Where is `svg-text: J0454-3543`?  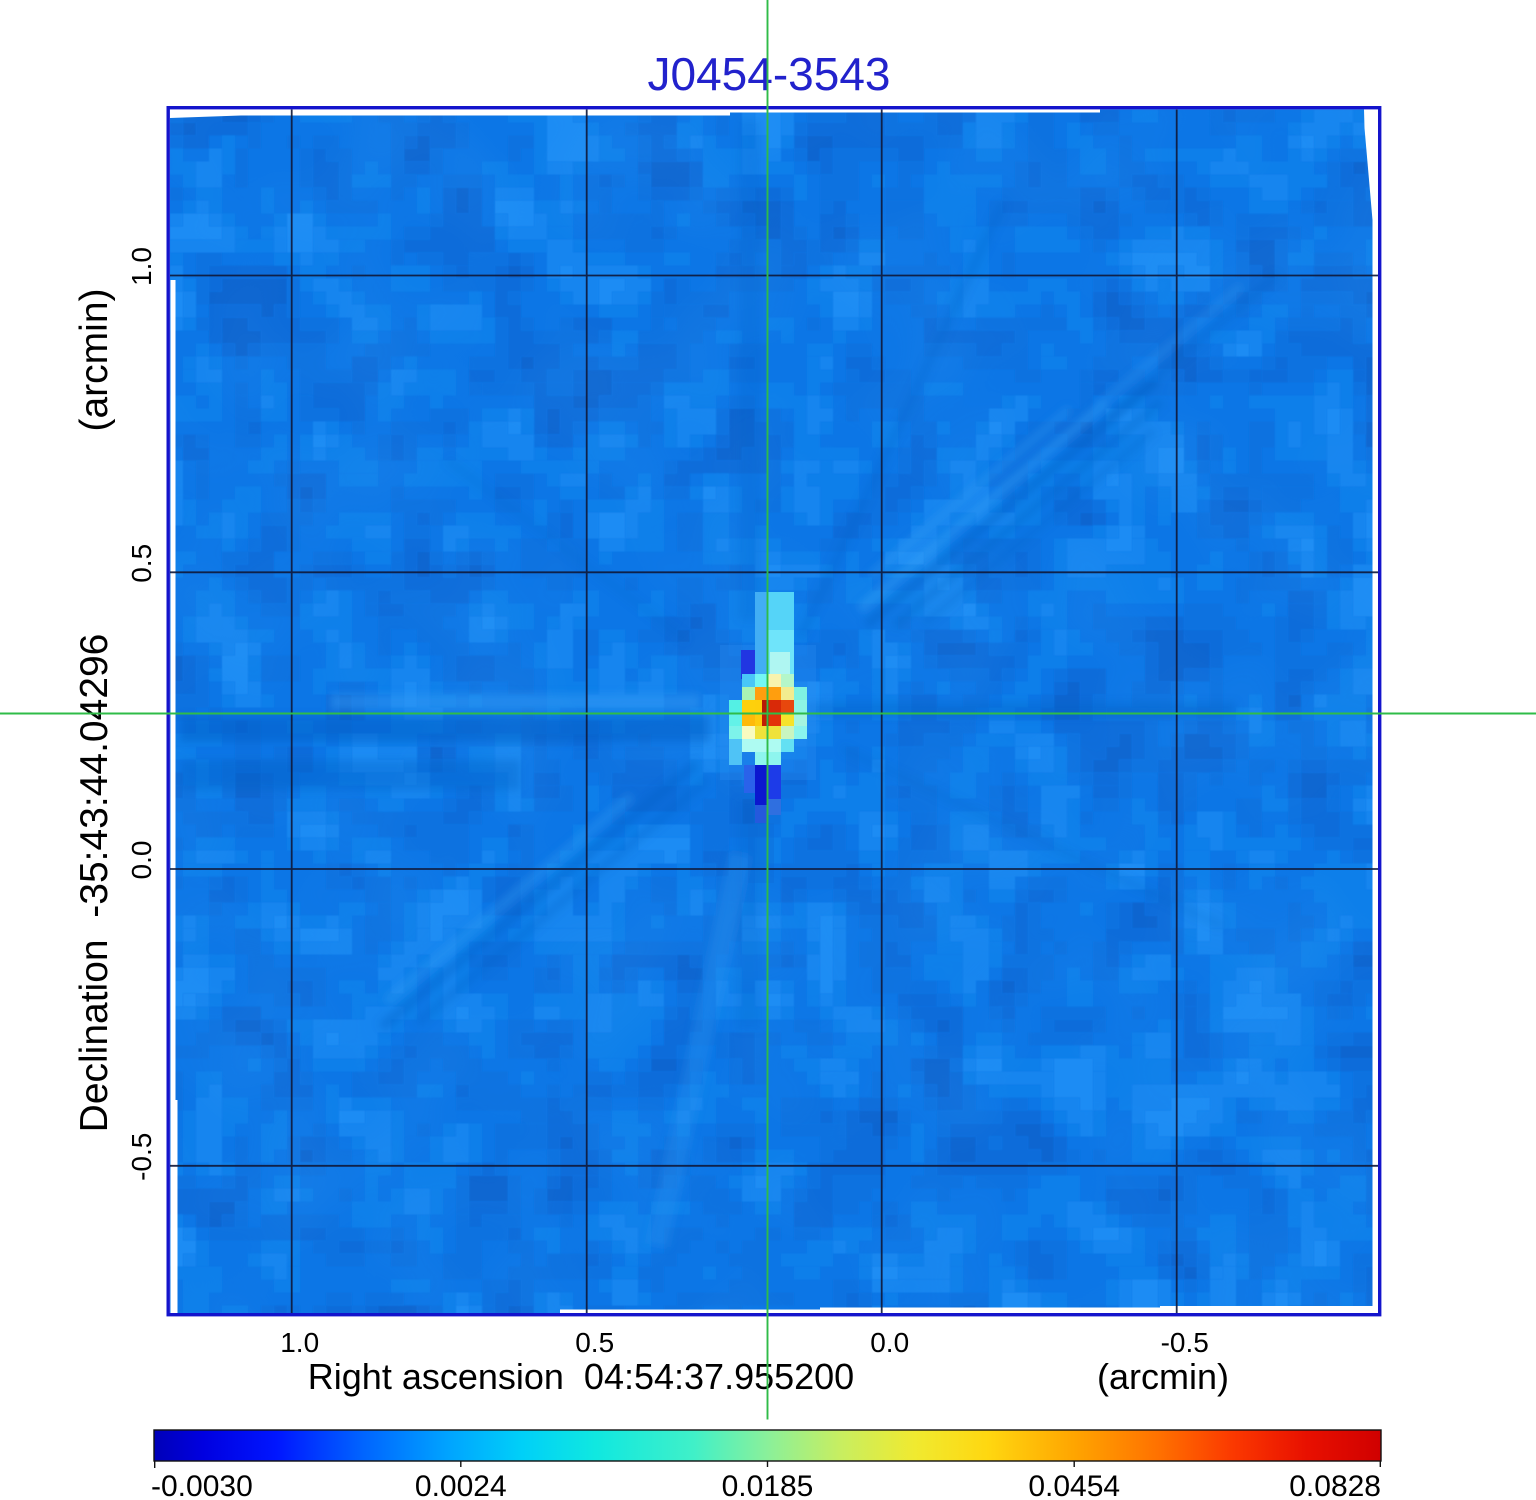
svg-text: J0454-3543 is located at coordinates (769, 74).